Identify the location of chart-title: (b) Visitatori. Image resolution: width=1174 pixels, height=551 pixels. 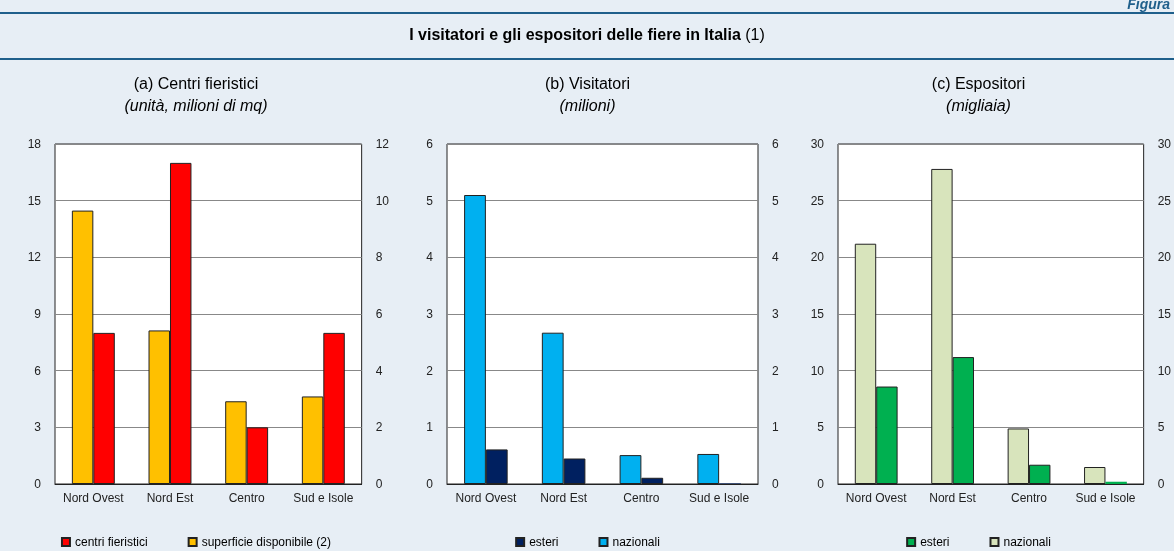
(587, 83).